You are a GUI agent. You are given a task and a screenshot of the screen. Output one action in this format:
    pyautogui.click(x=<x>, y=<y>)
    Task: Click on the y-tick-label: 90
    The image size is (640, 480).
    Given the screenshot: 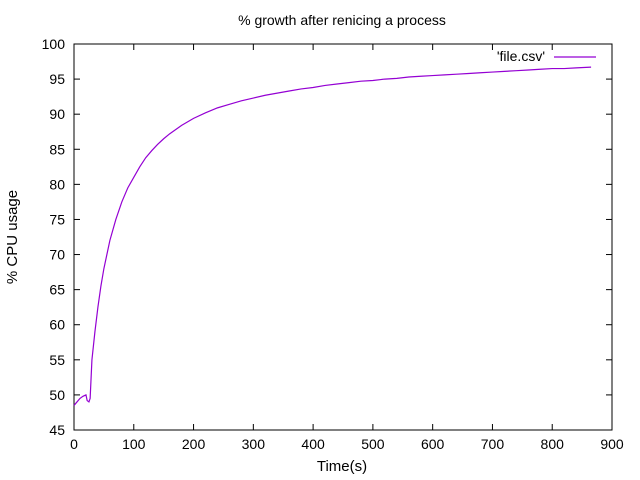 What is the action you would take?
    pyautogui.click(x=57, y=114)
    